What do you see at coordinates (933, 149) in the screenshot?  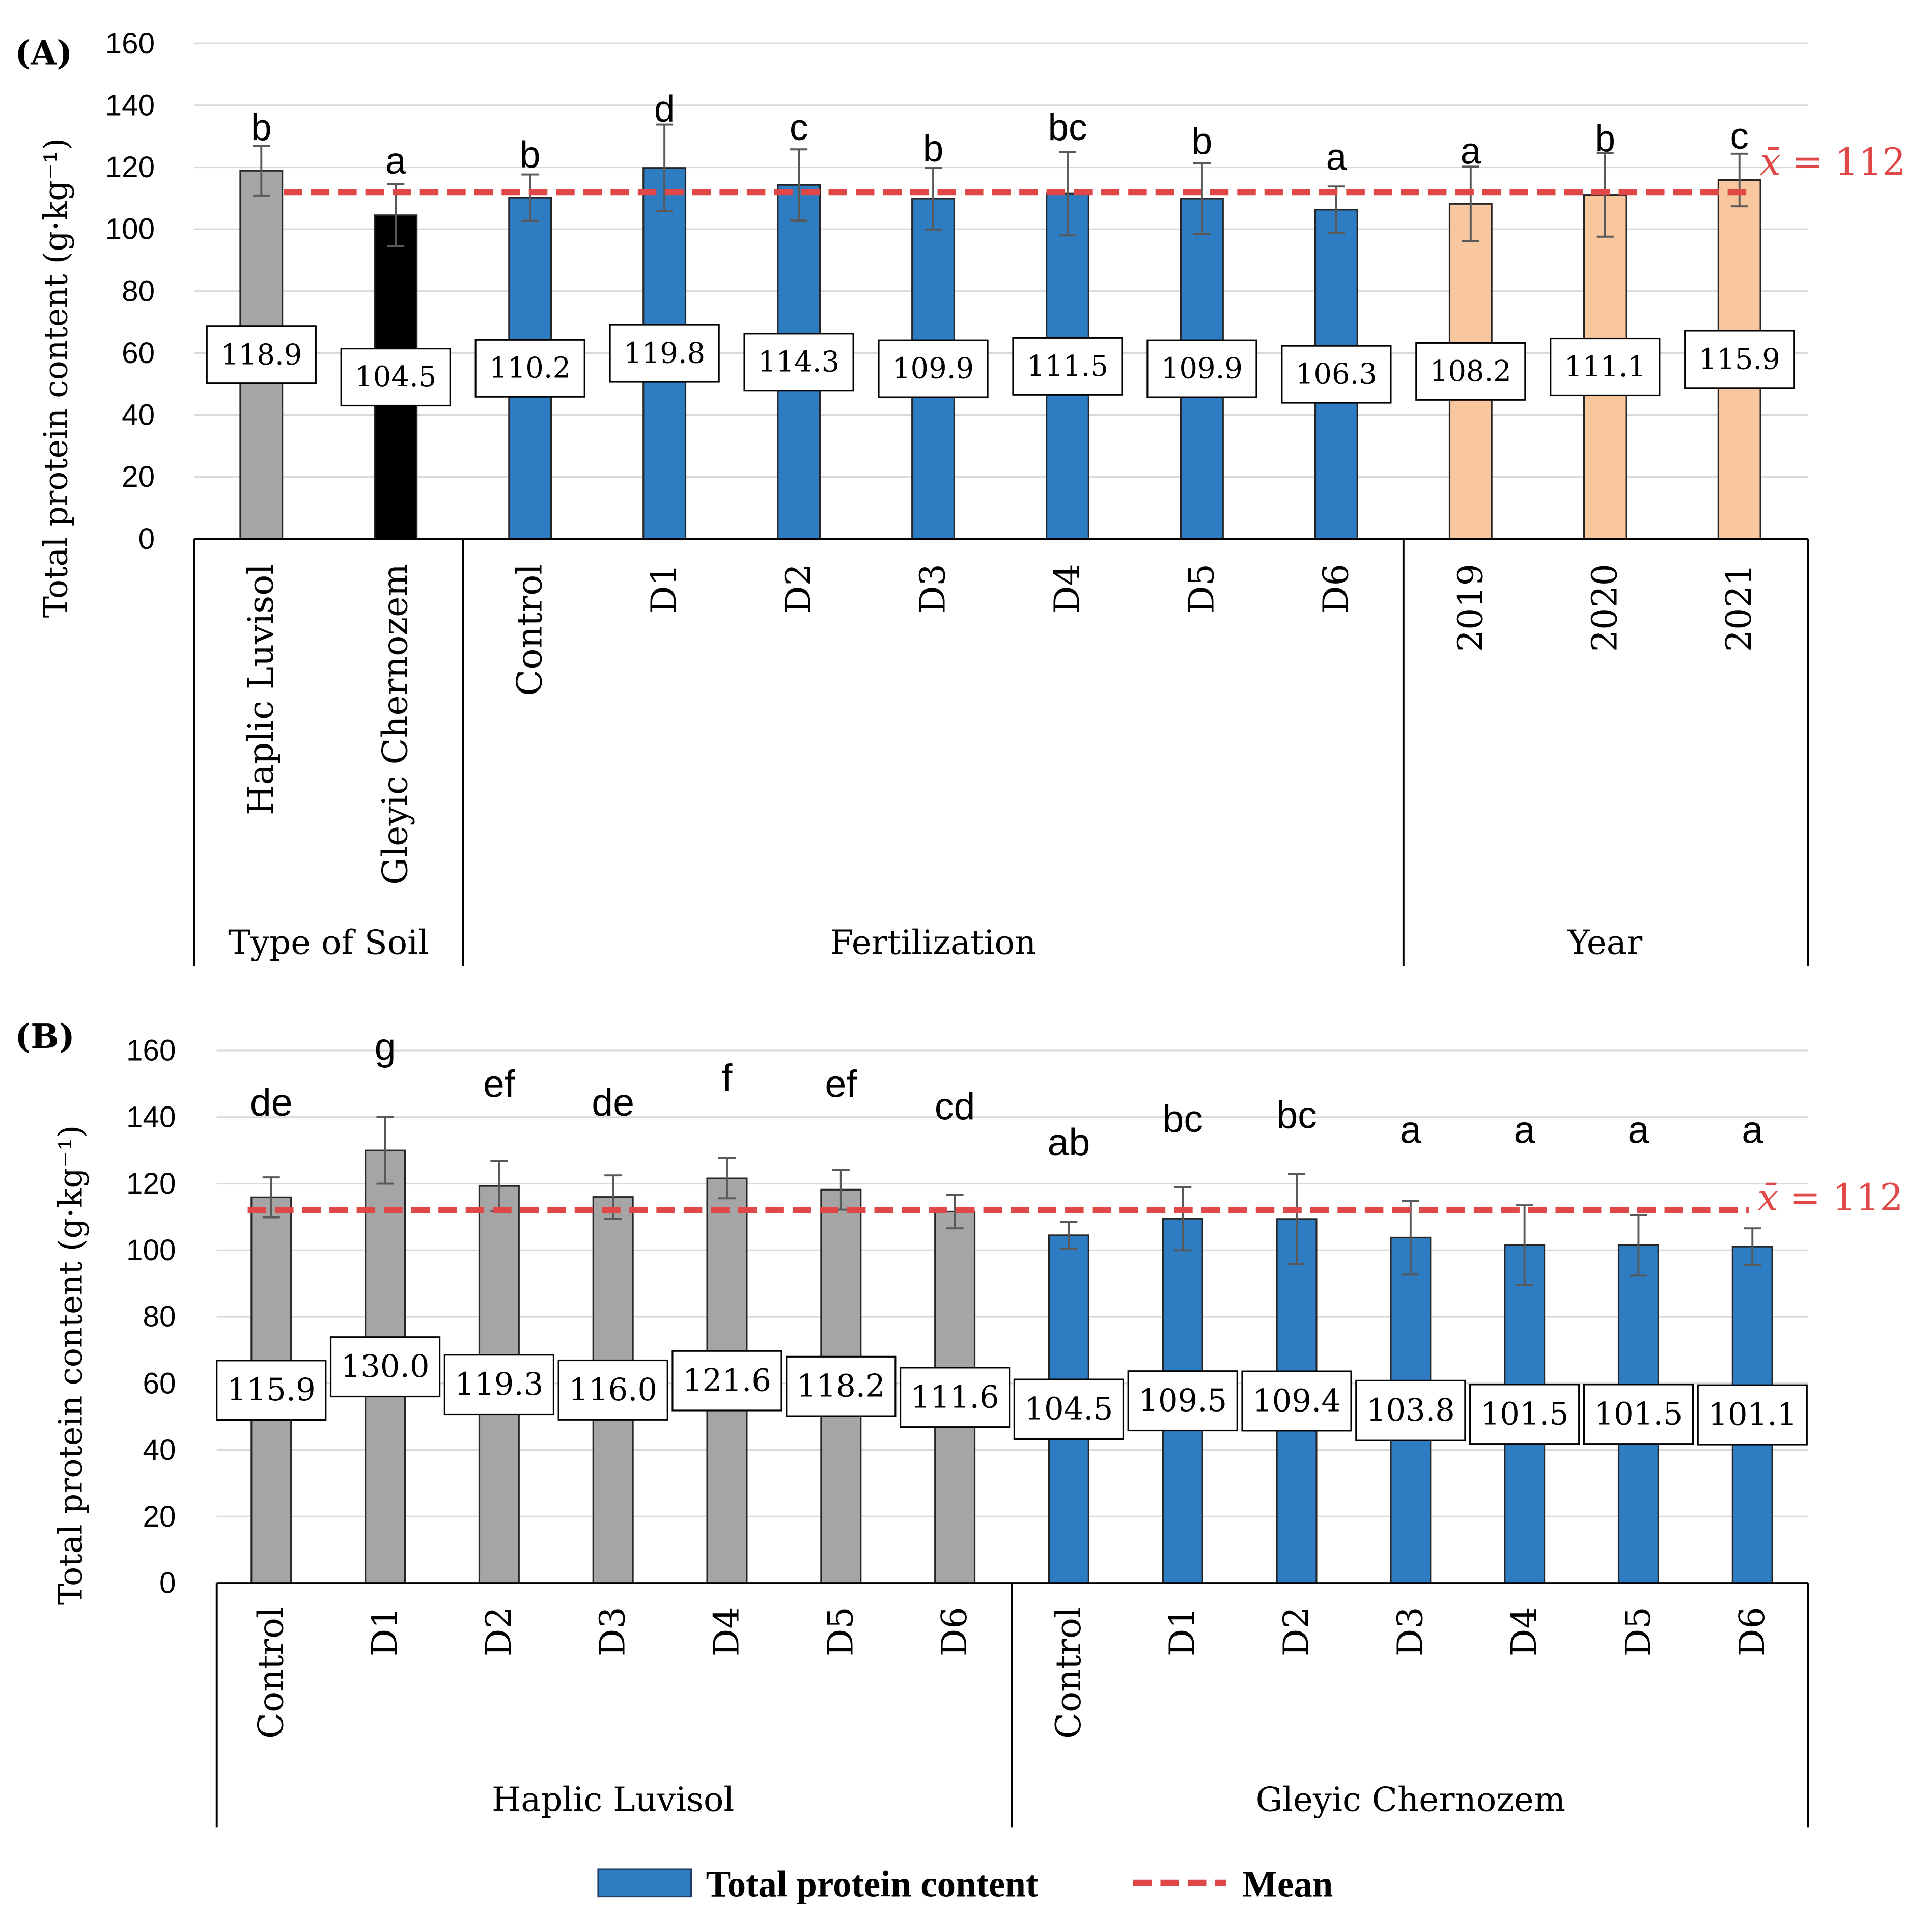 I see `panel-a-significance-letter-d3: b` at bounding box center [933, 149].